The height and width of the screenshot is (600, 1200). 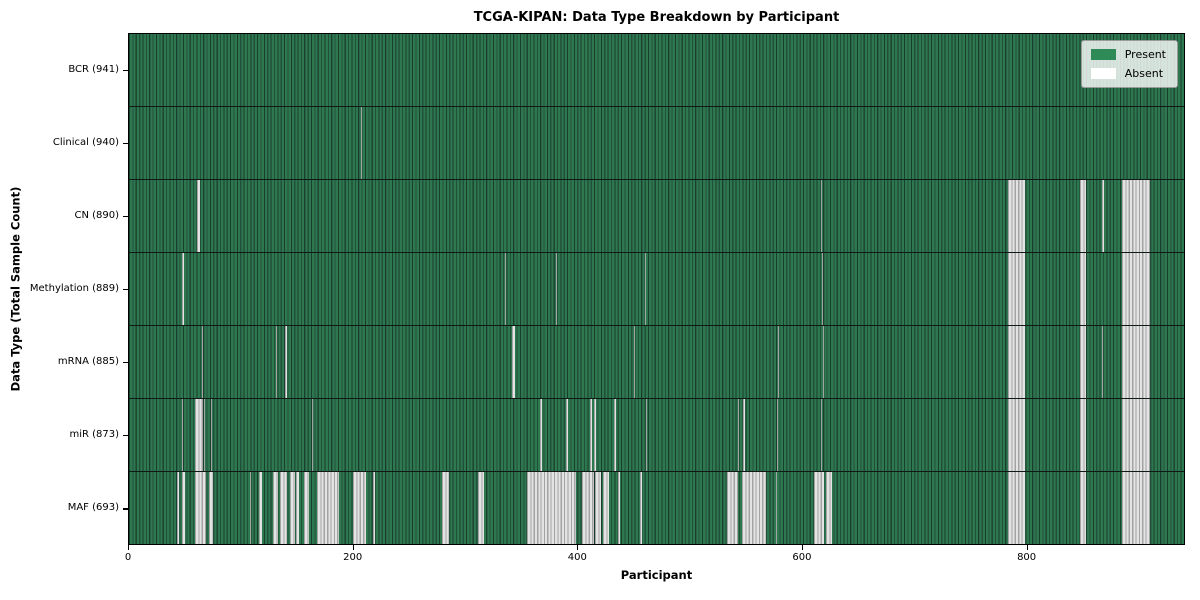 What do you see at coordinates (96, 215) in the screenshot?
I see `y-tick-label-cn: CN (890)` at bounding box center [96, 215].